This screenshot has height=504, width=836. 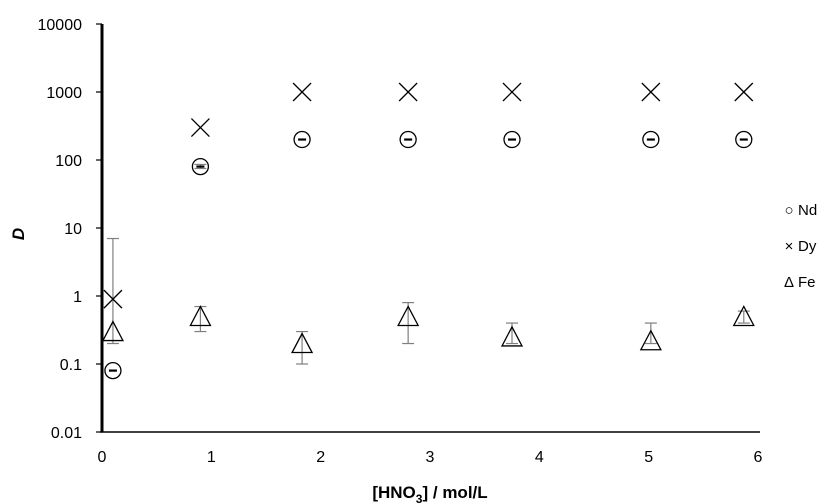 What do you see at coordinates (789, 246) in the screenshot?
I see `legend-marker-x: ×` at bounding box center [789, 246].